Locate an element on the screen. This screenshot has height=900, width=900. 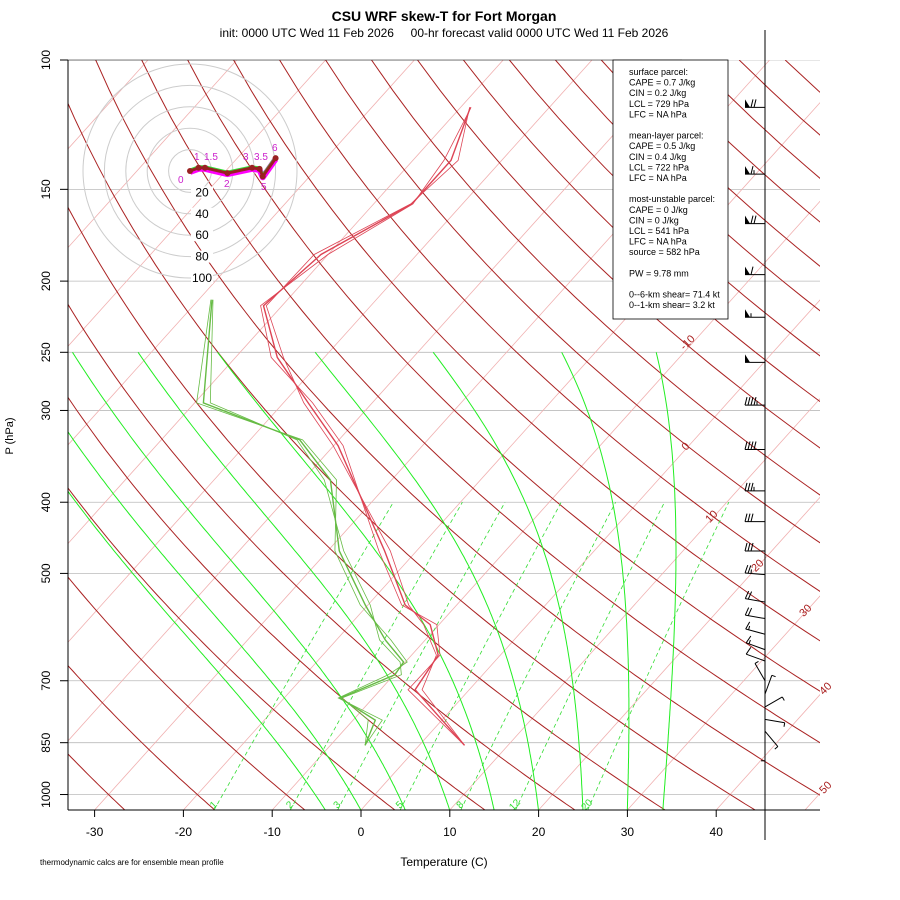
y-tick-label: 100 is located at coordinates (46, 60).